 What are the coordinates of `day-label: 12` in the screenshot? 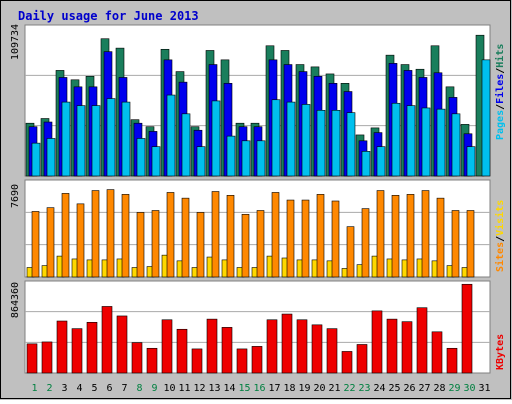 It's located at (199, 388).